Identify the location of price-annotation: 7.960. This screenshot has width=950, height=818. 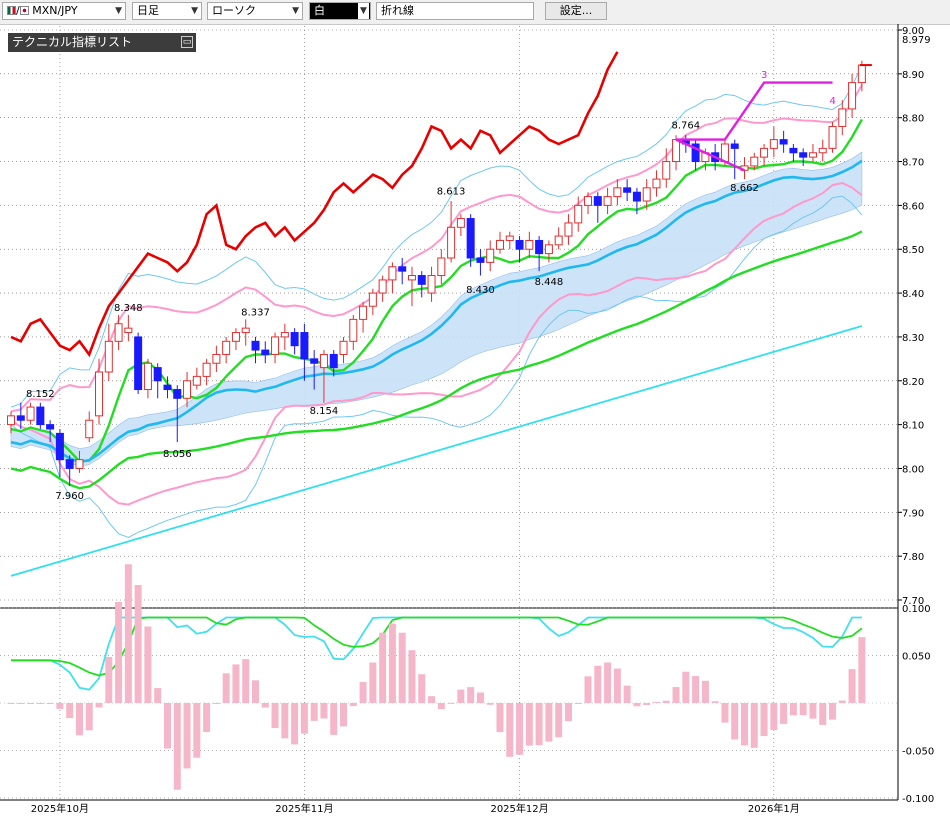
(69, 496).